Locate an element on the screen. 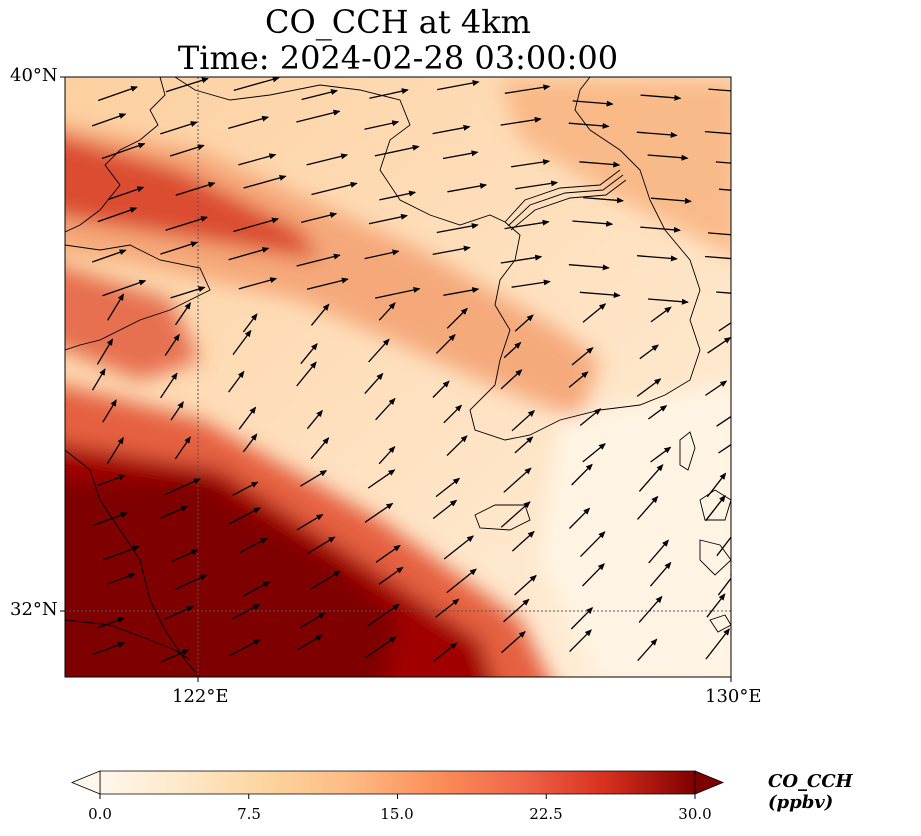 This screenshot has width=921, height=836. colorbar-tick-2: 15.0 is located at coordinates (397, 814).